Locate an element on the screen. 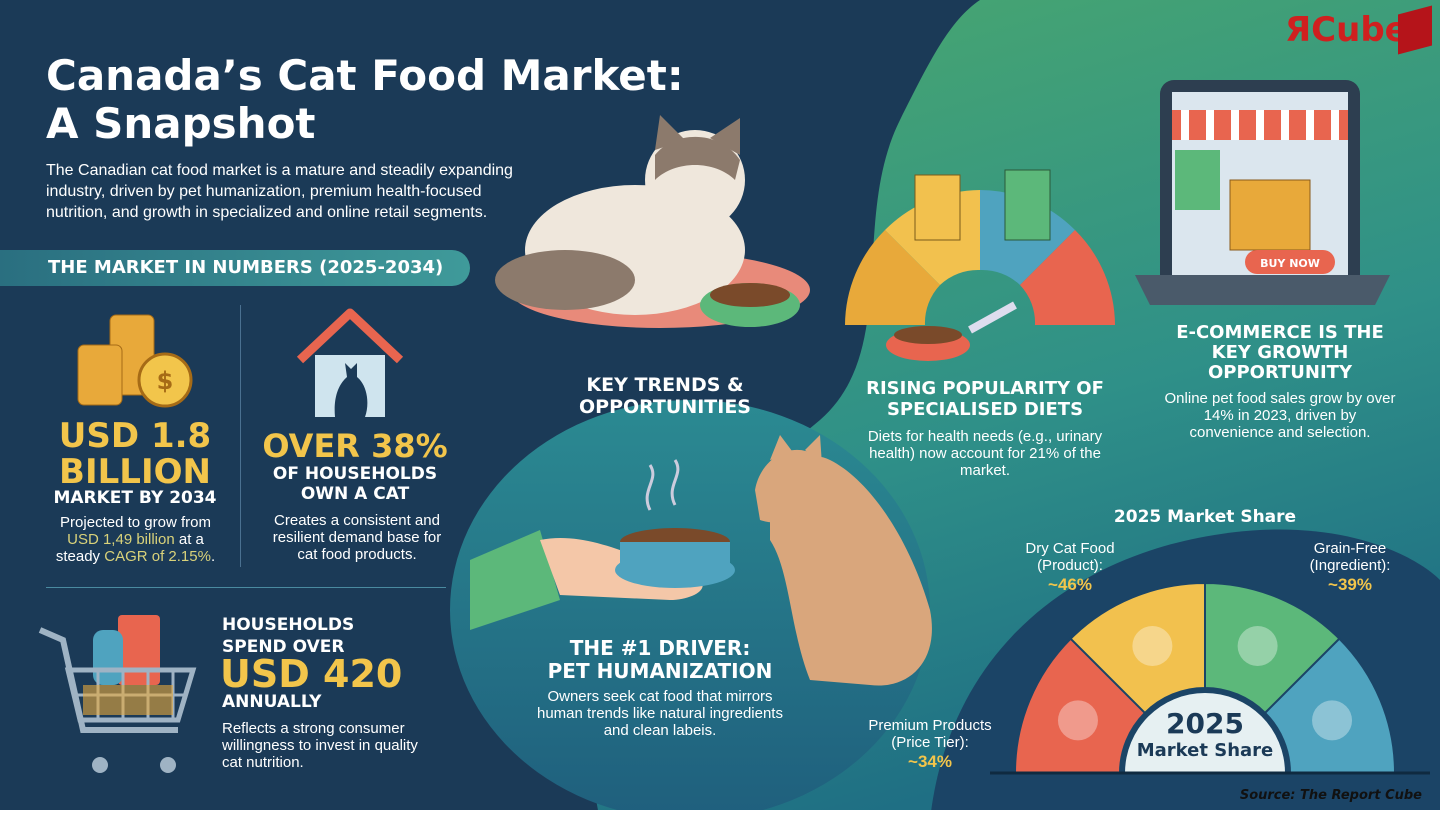  title-line: E-COMMERCE IS THE is located at coordinates (1280, 332).